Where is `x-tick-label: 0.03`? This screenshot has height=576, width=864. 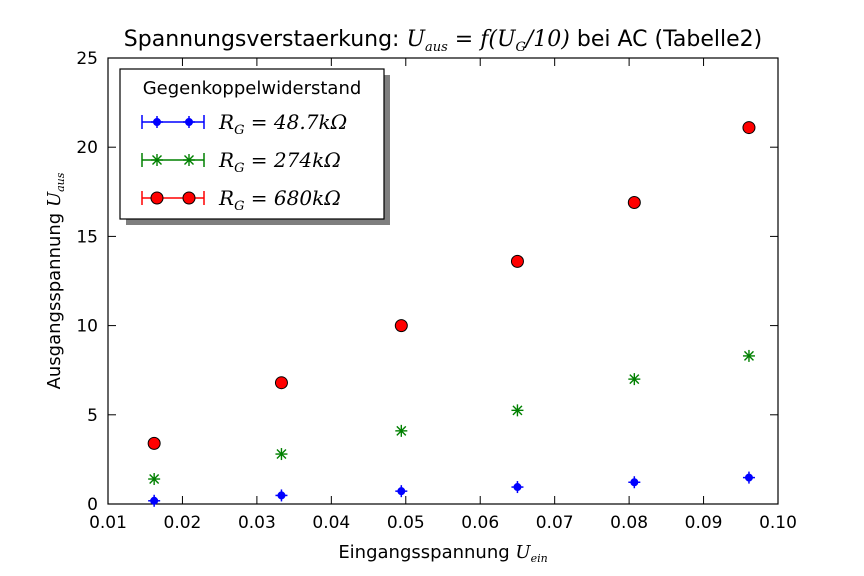 x-tick-label: 0.03 is located at coordinates (257, 523).